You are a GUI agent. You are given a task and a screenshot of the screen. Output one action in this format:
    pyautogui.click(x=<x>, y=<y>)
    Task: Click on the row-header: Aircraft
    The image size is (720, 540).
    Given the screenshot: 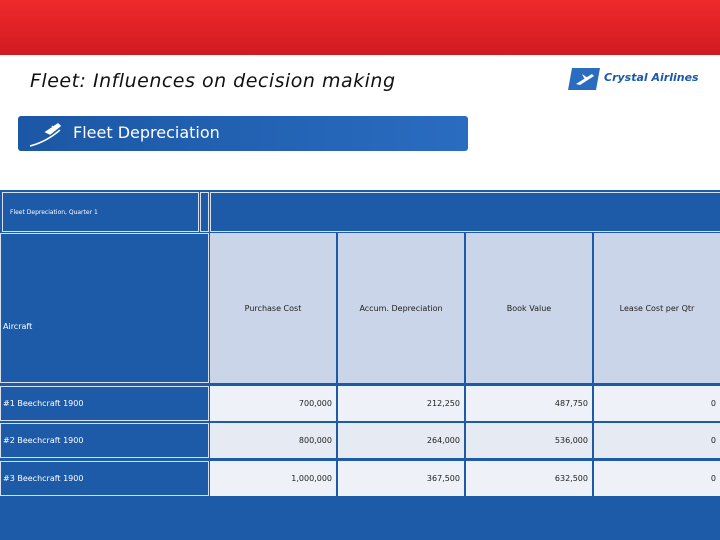 What is the action you would take?
    pyautogui.click(x=104, y=308)
    